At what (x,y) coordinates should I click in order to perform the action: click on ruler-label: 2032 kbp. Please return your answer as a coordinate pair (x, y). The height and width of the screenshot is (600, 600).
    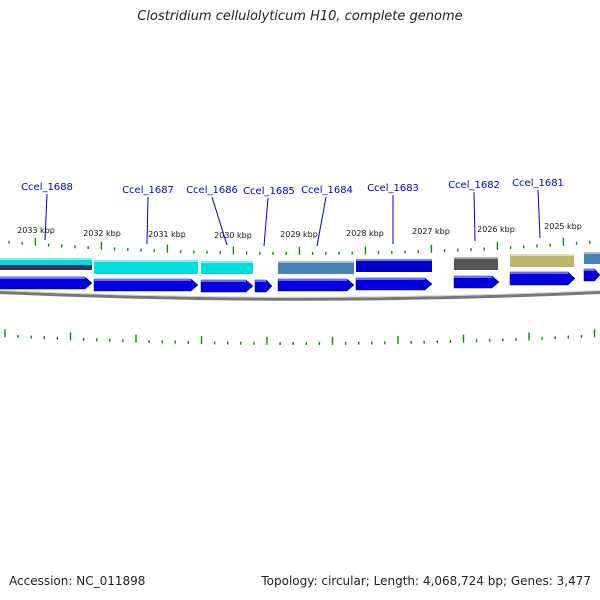
    Looking at the image, I should click on (102, 233).